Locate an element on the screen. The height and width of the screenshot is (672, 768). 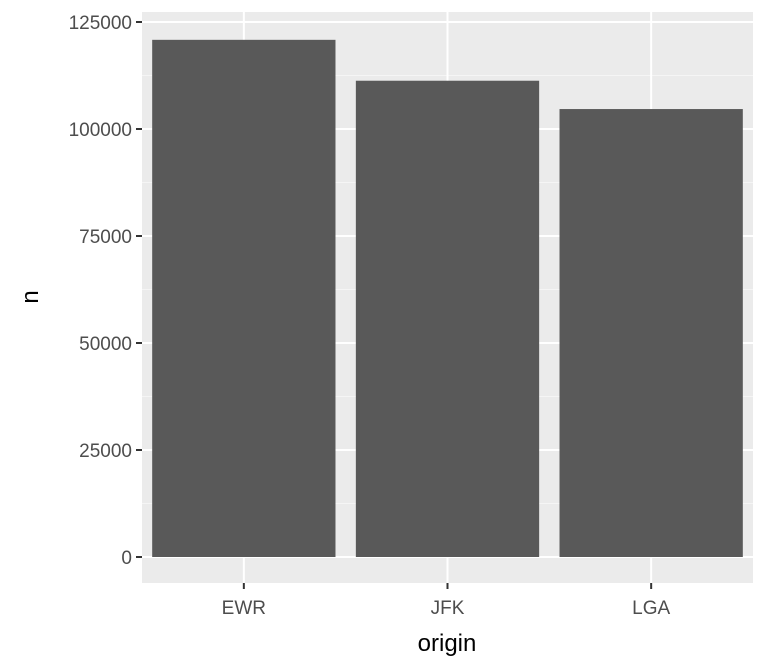
x-tick-label: JFK is located at coordinates (448, 608).